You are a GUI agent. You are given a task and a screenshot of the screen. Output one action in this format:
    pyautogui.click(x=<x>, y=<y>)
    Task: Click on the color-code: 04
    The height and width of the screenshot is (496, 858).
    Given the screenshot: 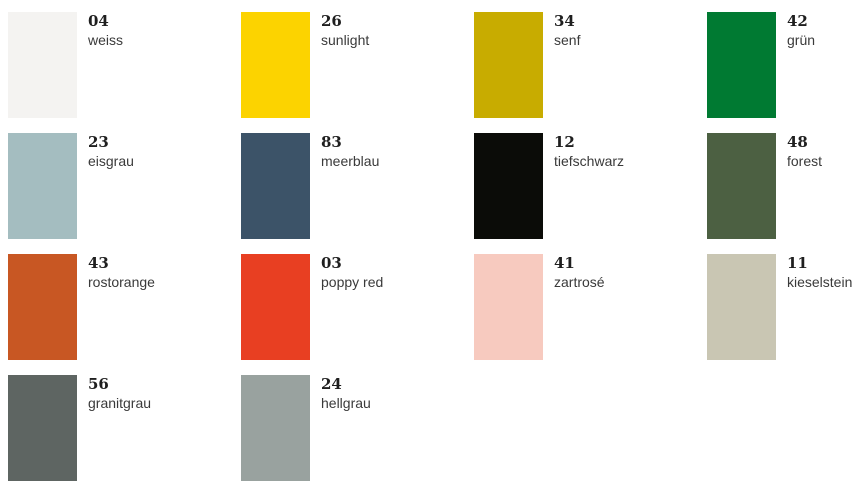 What is the action you would take?
    pyautogui.click(x=98, y=21)
    